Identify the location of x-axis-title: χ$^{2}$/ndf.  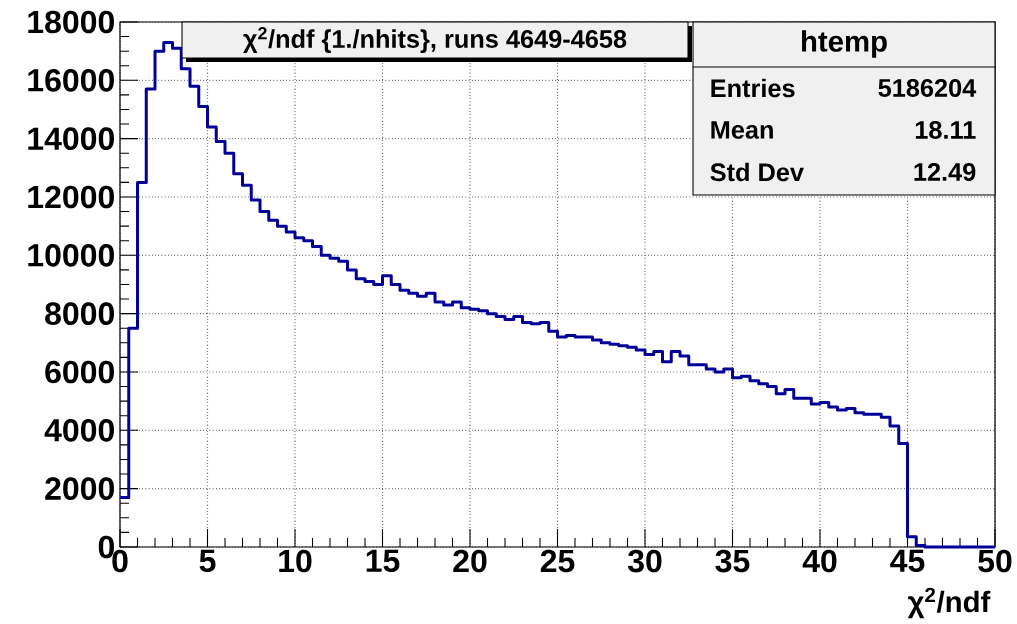
(949, 603).